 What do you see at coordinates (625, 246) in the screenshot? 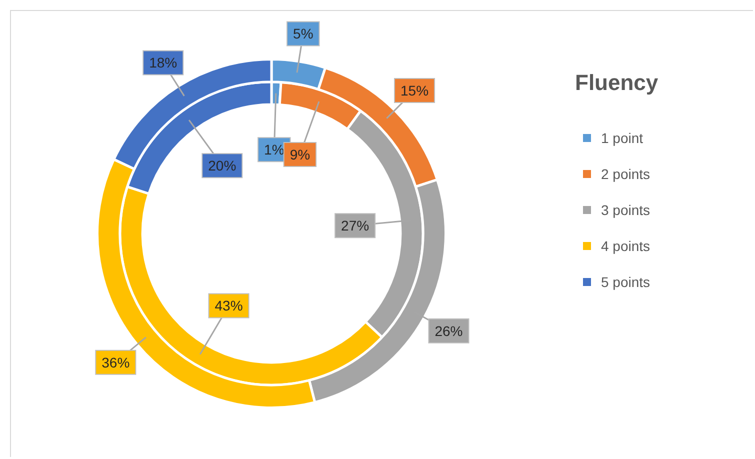
I see `legend-label: 4 points` at bounding box center [625, 246].